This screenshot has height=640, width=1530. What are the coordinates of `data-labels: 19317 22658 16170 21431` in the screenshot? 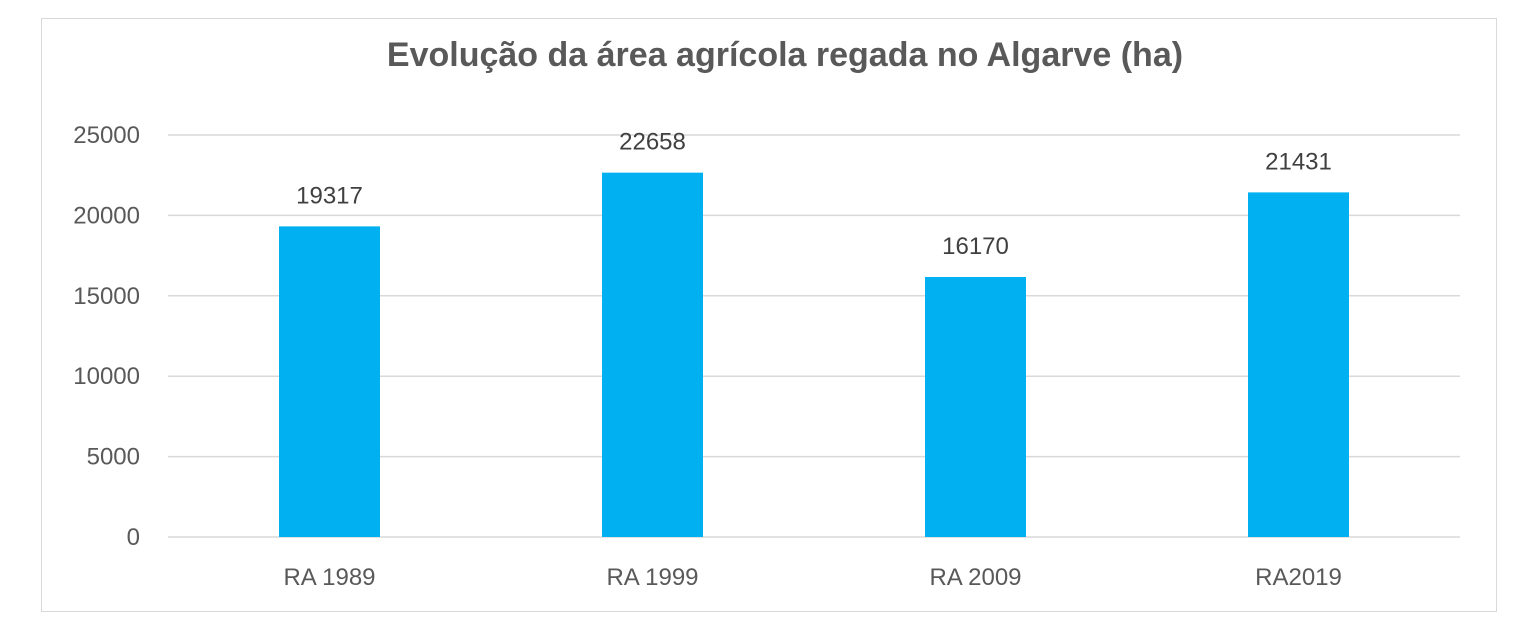 It's located at (814, 194).